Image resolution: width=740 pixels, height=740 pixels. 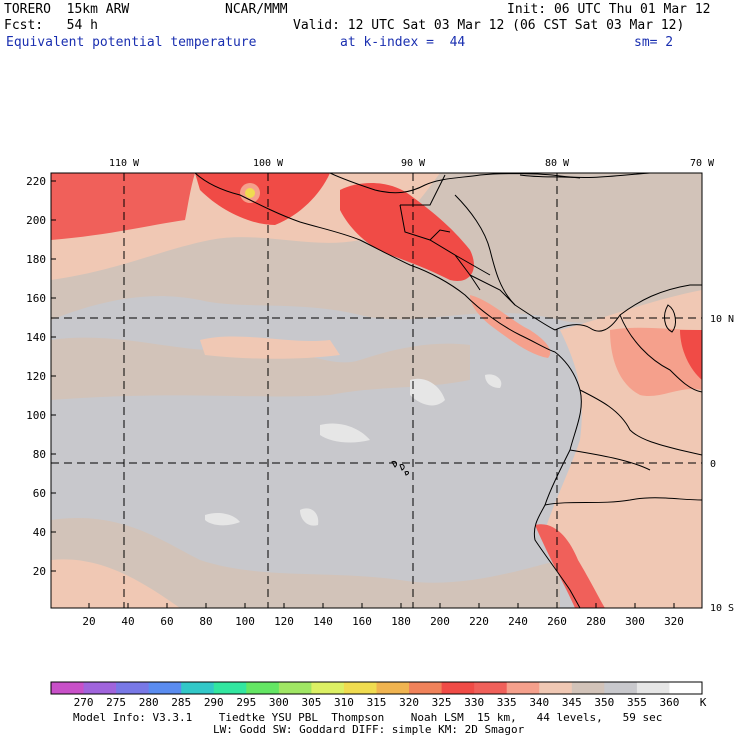 What do you see at coordinates (550, 176) in the screenshot?
I see `cuba` at bounding box center [550, 176].